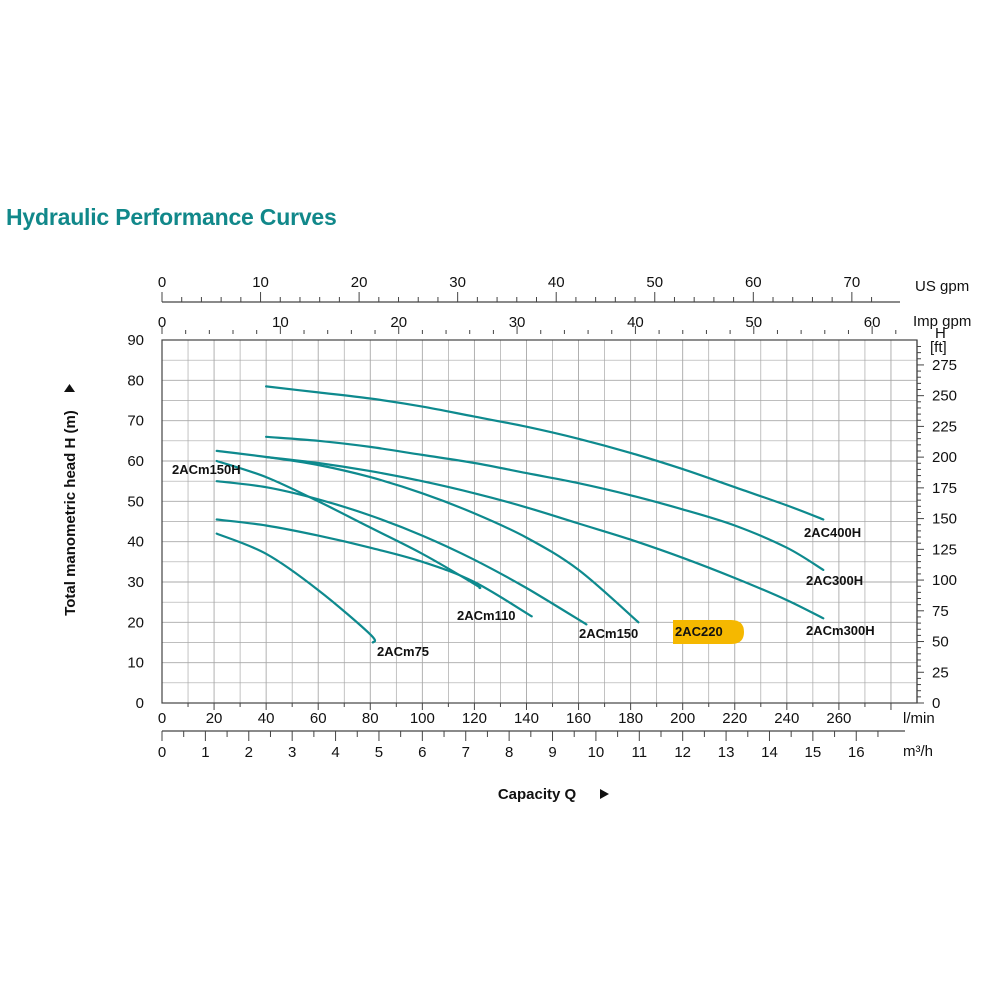  I want to click on curve-2acm110, so click(374, 568).